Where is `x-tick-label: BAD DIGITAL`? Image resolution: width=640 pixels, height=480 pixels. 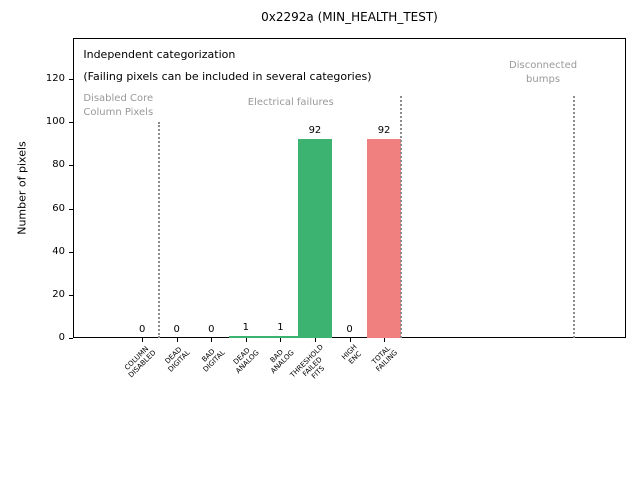 x-tick-label: BAD DIGITAL is located at coordinates (213, 360).